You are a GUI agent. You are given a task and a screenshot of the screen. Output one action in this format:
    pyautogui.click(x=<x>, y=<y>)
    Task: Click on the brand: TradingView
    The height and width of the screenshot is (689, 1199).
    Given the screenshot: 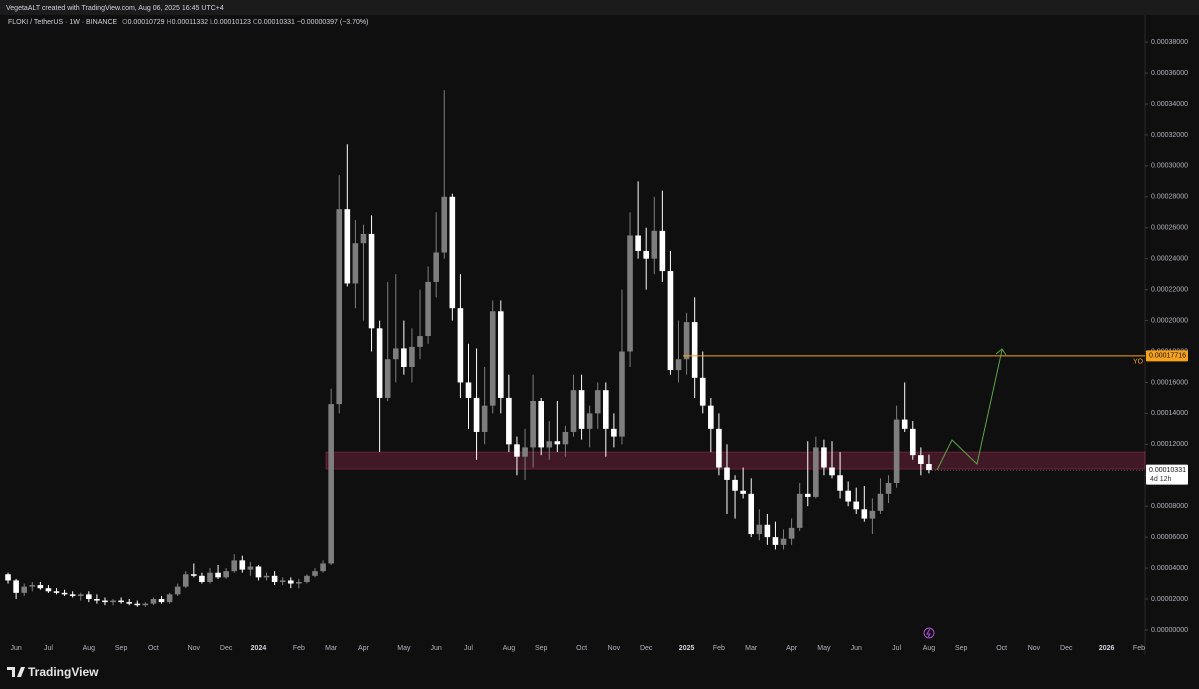 What is the action you would take?
    pyautogui.click(x=63, y=672)
    